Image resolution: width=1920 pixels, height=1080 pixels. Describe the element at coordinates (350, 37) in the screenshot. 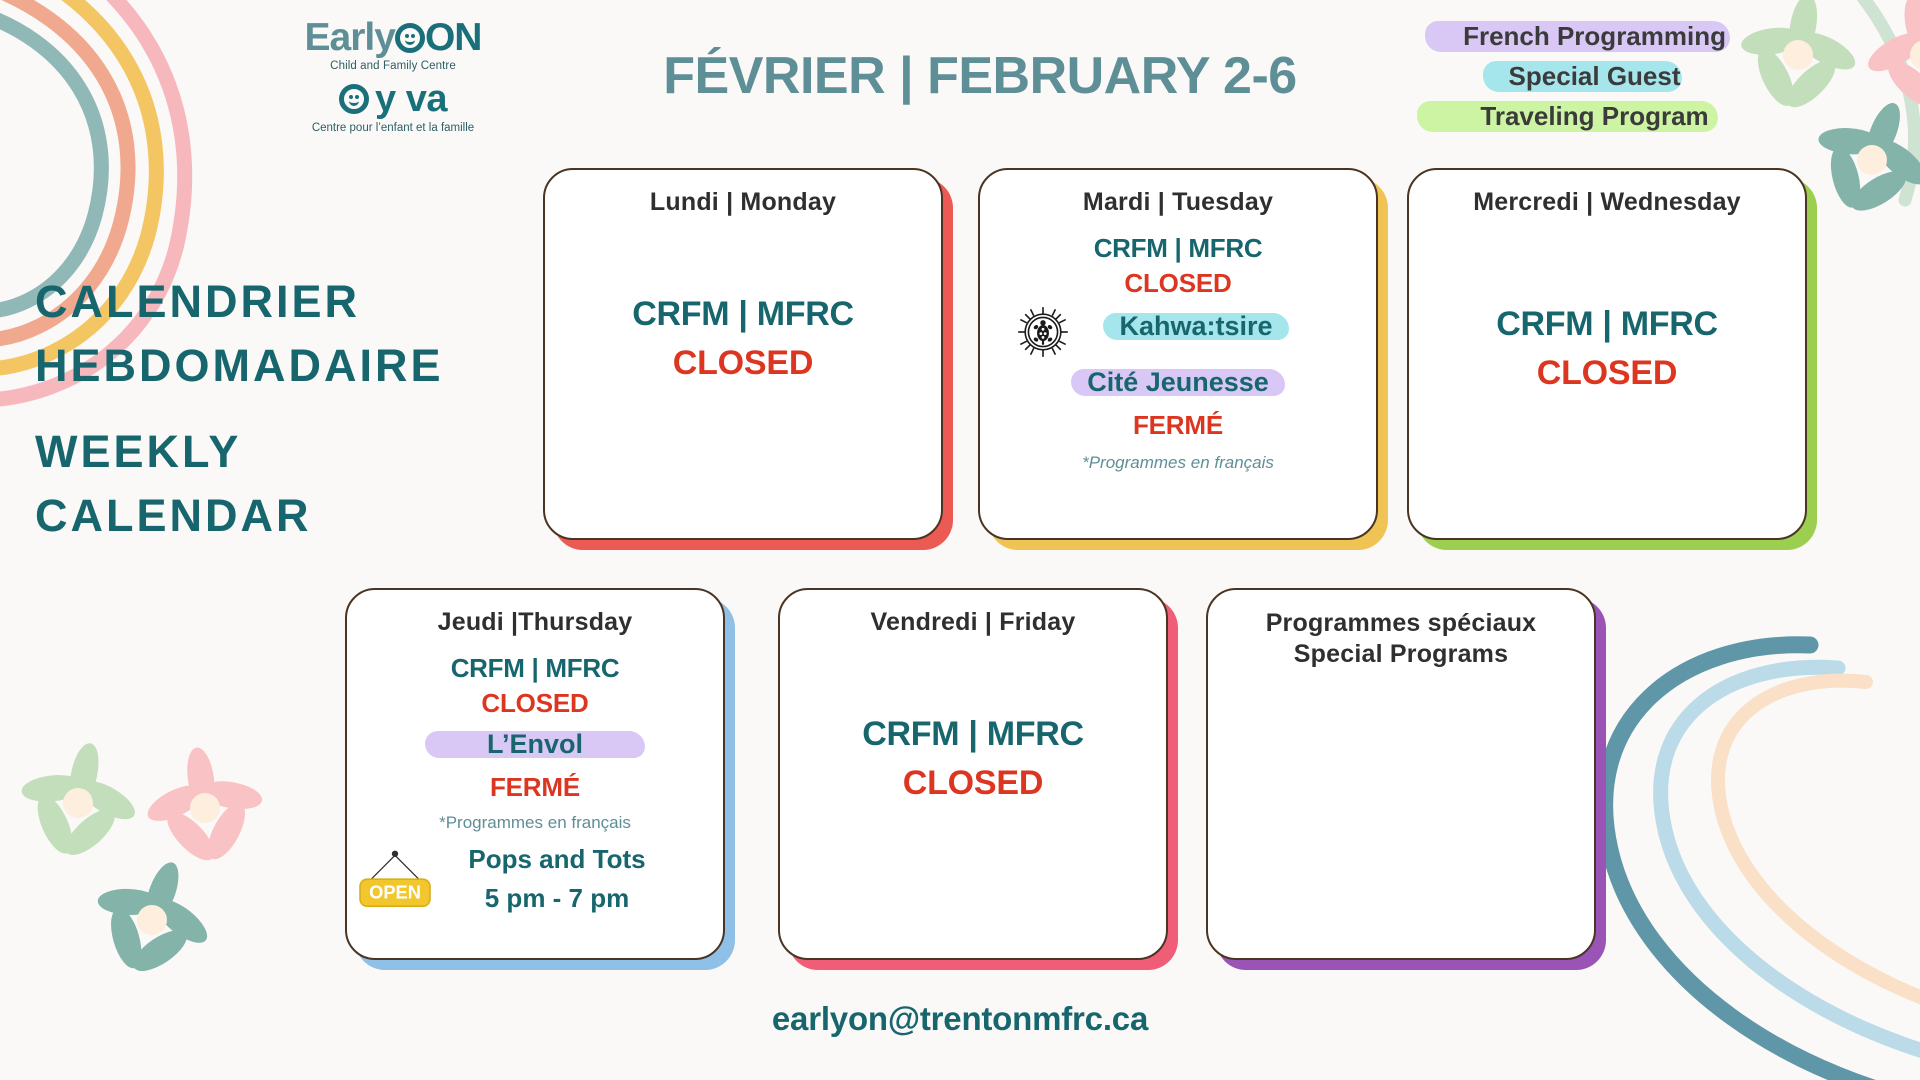

I see `logo-early-text: Early` at that location.